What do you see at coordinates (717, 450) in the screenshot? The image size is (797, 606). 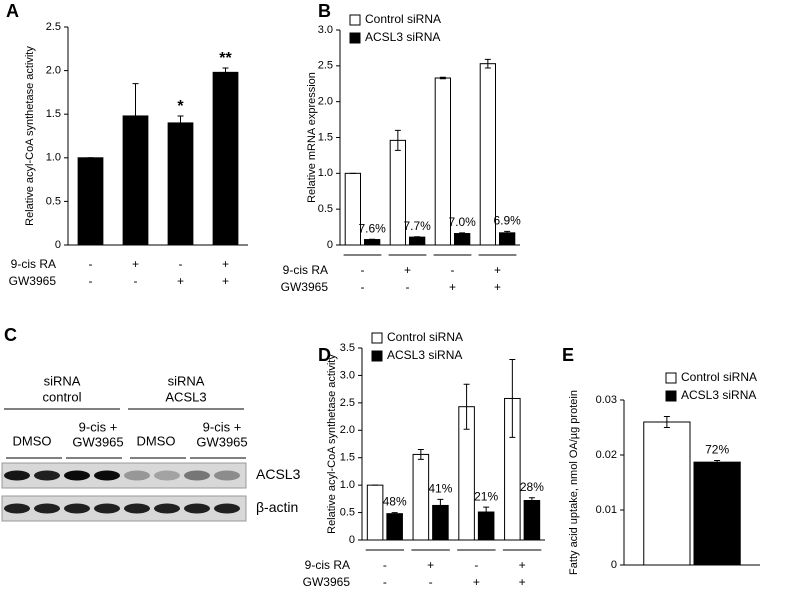 I see `ratio-label: 72%` at bounding box center [717, 450].